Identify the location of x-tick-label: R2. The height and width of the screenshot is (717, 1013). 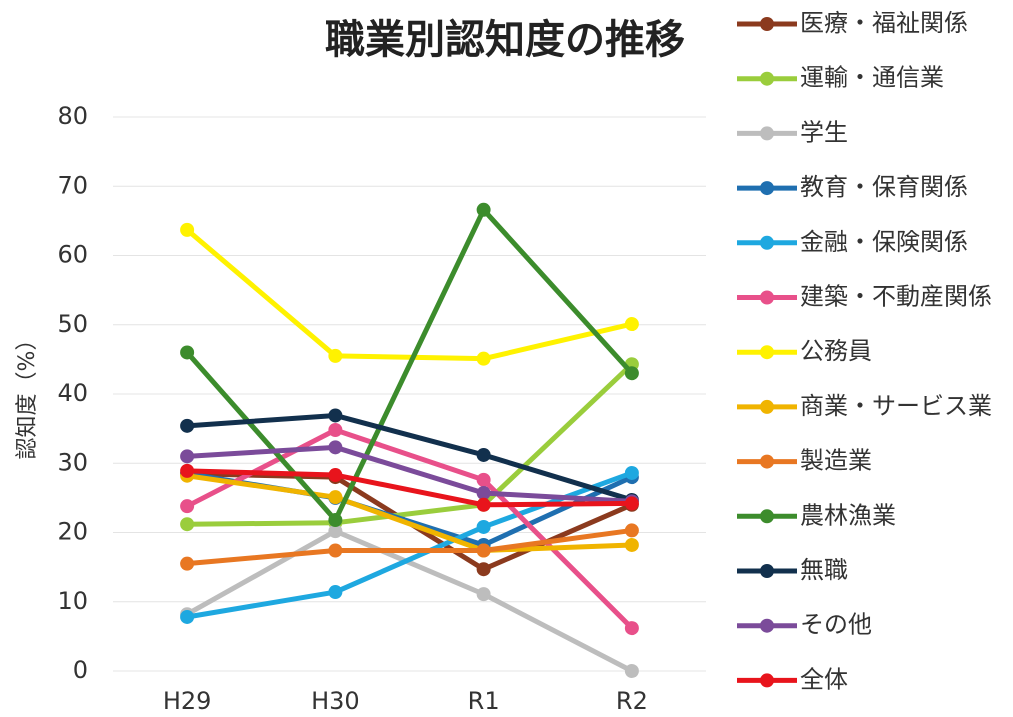
(632, 701).